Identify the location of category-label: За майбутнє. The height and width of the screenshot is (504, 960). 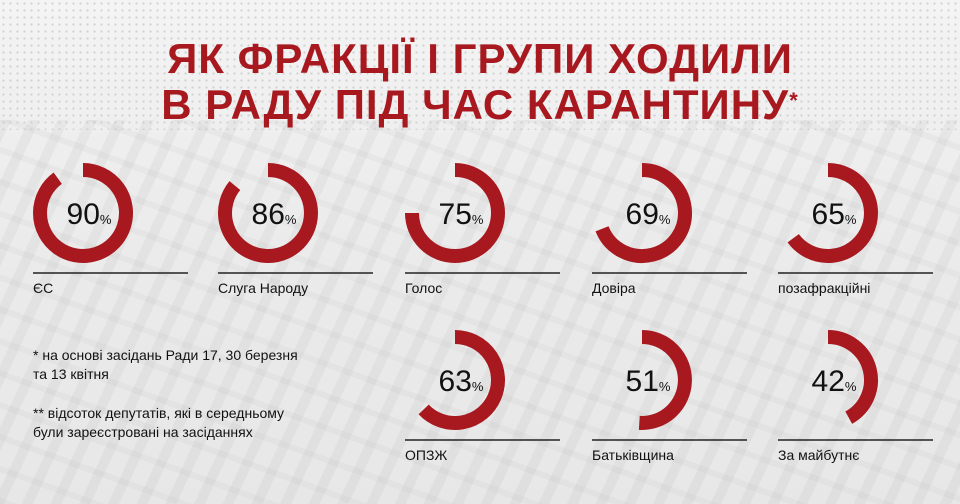
(819, 455).